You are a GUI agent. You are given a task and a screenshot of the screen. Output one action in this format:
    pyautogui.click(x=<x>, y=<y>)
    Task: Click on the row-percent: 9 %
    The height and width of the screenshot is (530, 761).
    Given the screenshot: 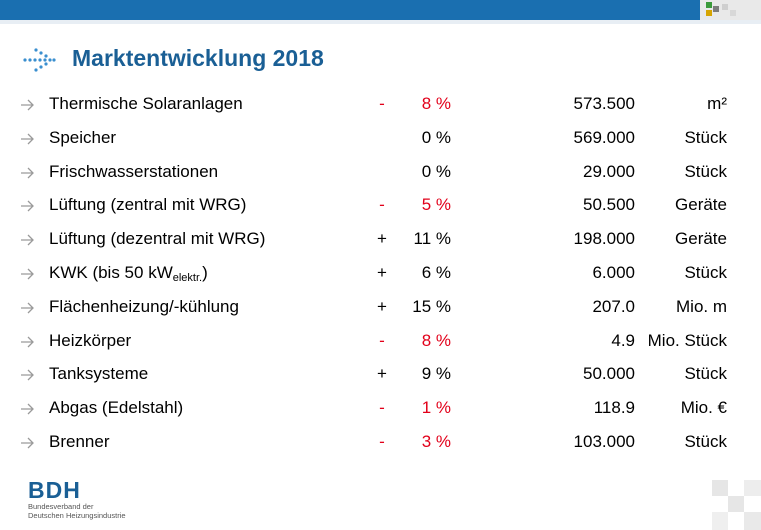 What is the action you would take?
    pyautogui.click(x=436, y=374)
    